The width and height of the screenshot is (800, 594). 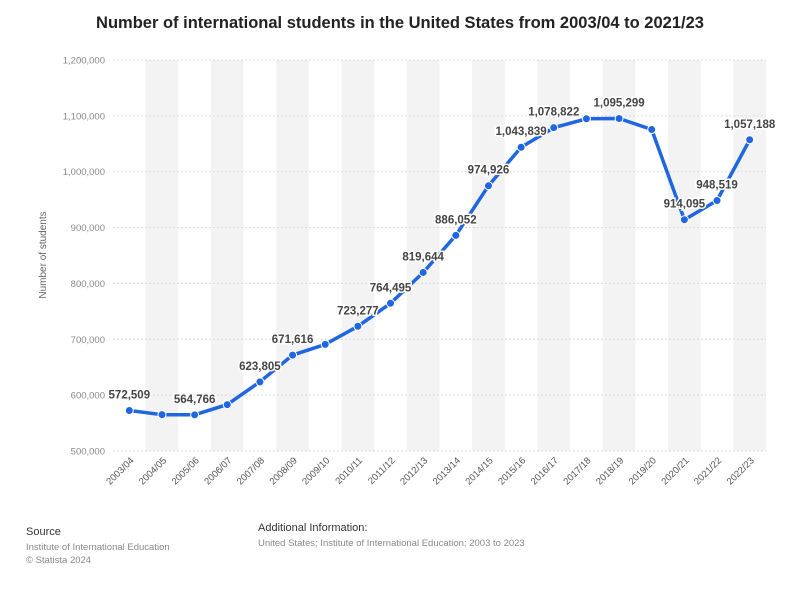 What do you see at coordinates (741, 471) in the screenshot?
I see `x-tick-label: 2022/23` at bounding box center [741, 471].